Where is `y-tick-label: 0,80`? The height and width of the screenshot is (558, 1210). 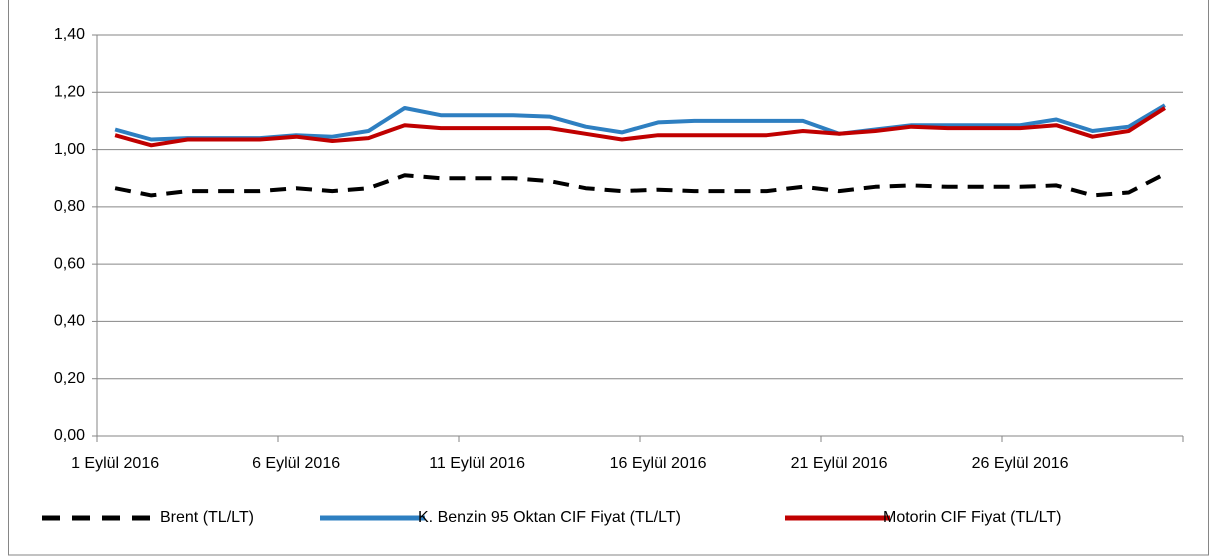 y-tick-label: 0,80 is located at coordinates (69, 206).